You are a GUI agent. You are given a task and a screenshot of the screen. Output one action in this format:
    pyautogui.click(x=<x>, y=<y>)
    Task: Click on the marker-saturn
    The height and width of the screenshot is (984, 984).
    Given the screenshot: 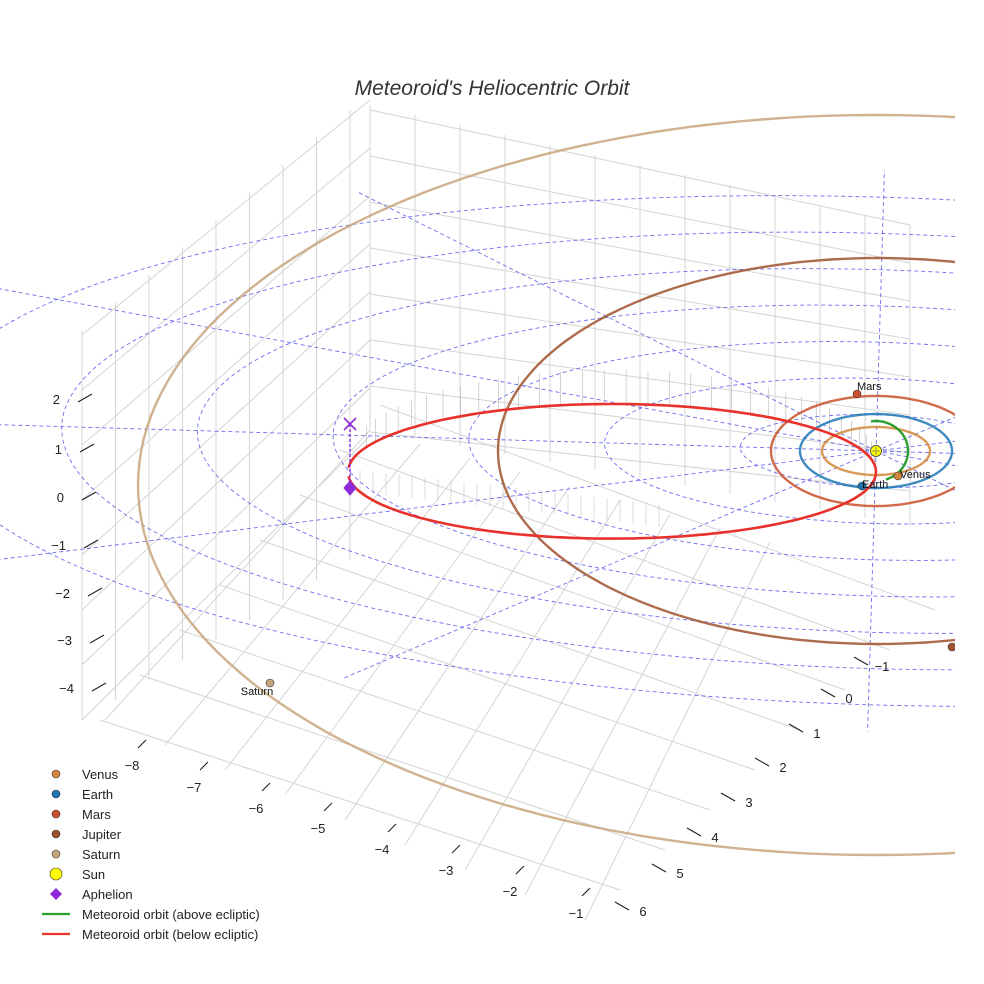 What is the action you would take?
    pyautogui.click(x=270, y=683)
    